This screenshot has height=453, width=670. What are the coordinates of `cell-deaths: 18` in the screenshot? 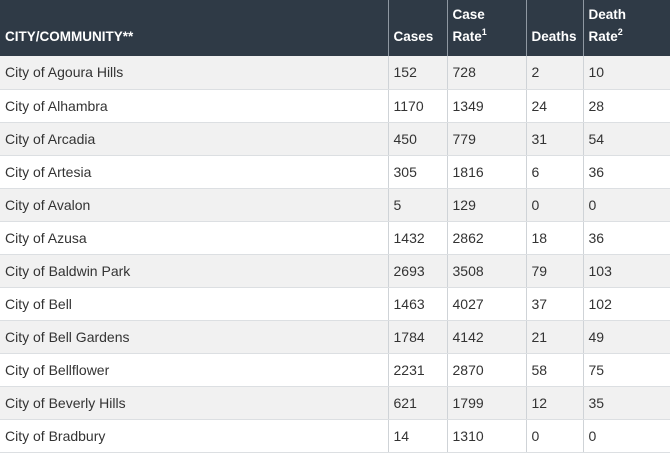 It's located at (554, 238).